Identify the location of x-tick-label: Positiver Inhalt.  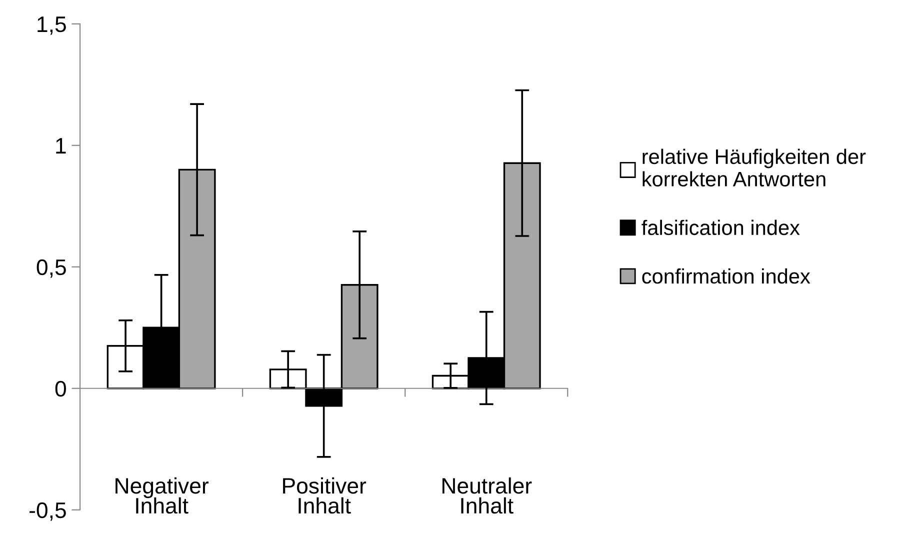
(324, 495).